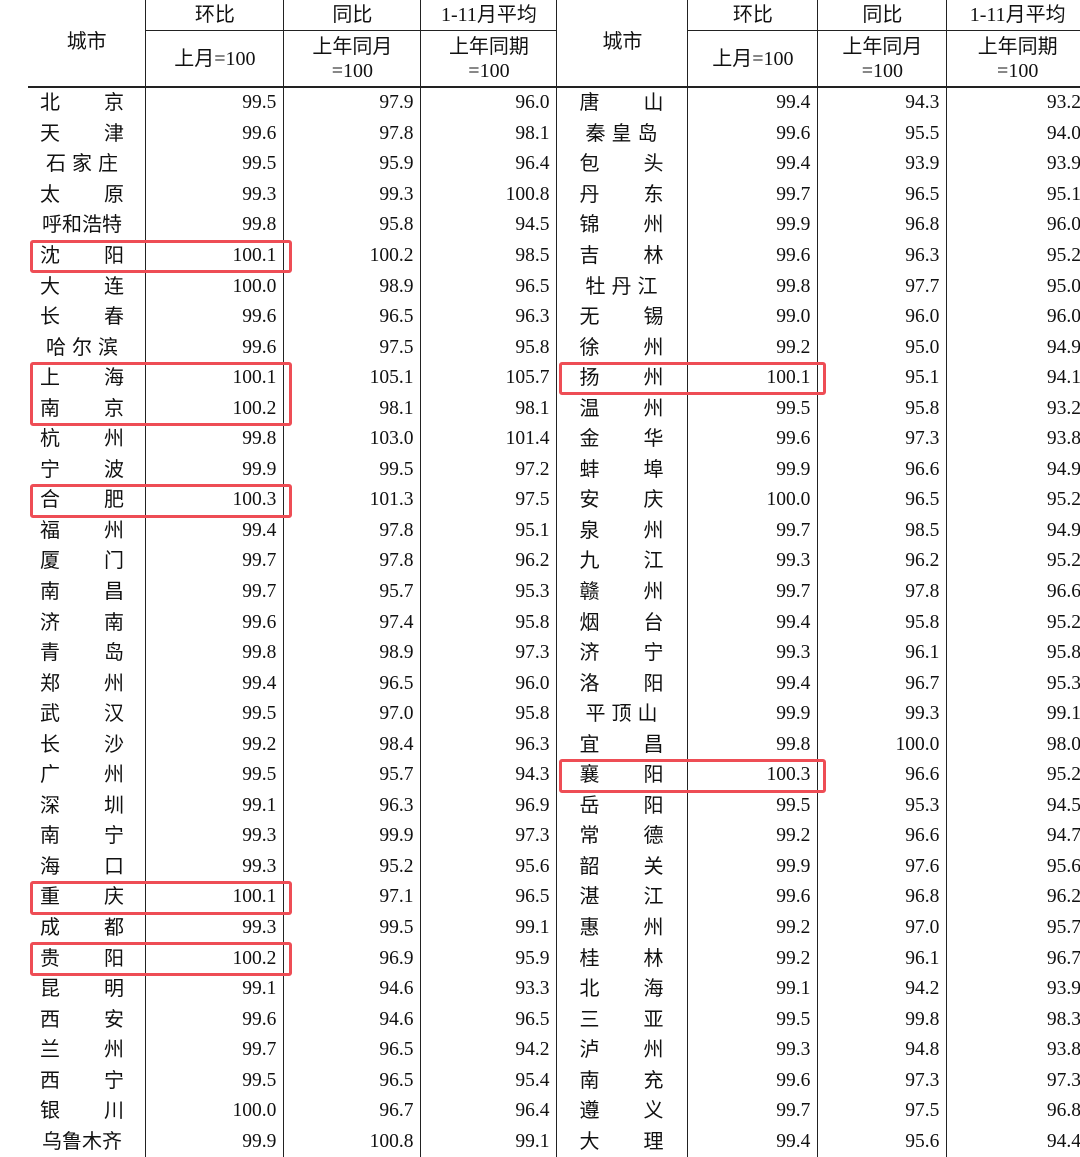 The image size is (1080, 1157). I want to click on table-row: 广州 99.5 95.7 94.3 襄阳 100.3 96.6 95.2, so click(554, 775).